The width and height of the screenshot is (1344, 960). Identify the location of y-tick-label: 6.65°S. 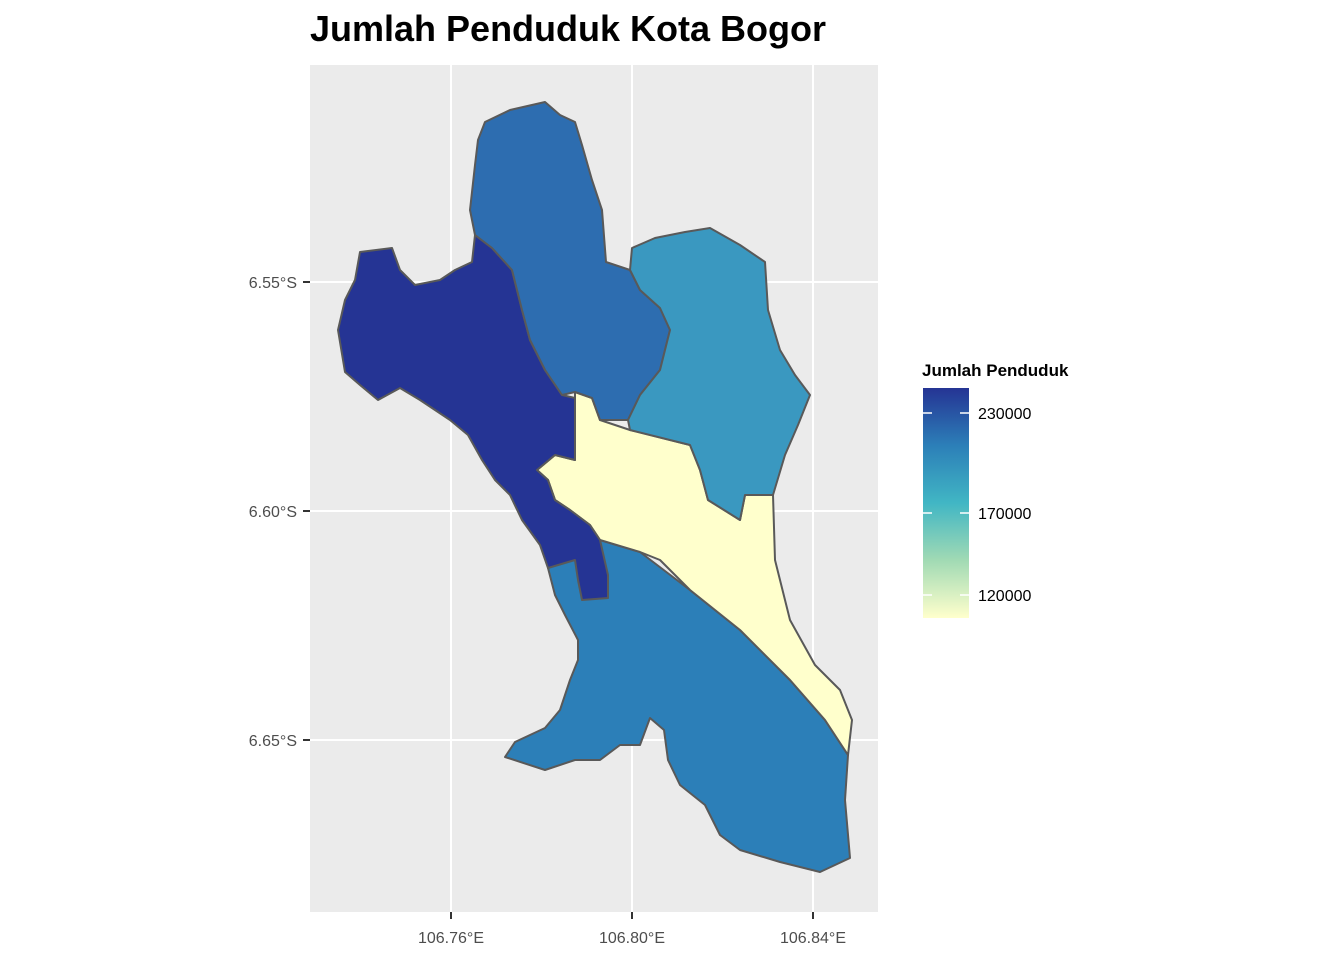
(273, 741).